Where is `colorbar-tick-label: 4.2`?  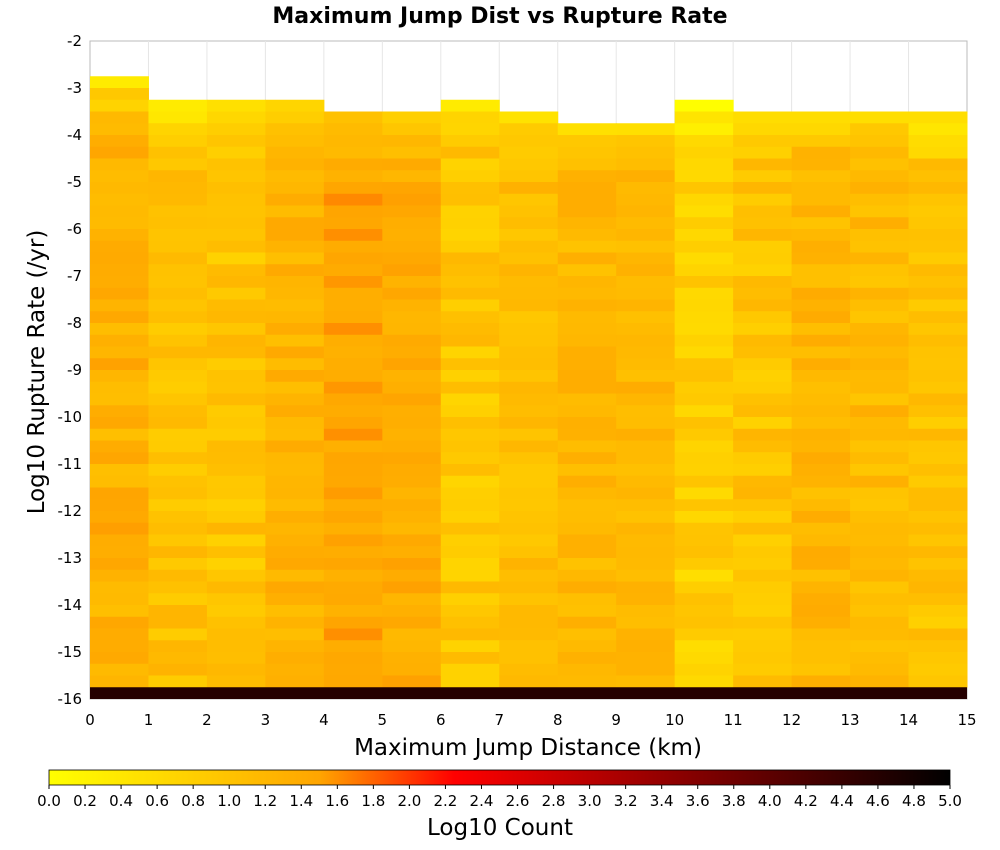 colorbar-tick-label: 4.2 is located at coordinates (806, 801).